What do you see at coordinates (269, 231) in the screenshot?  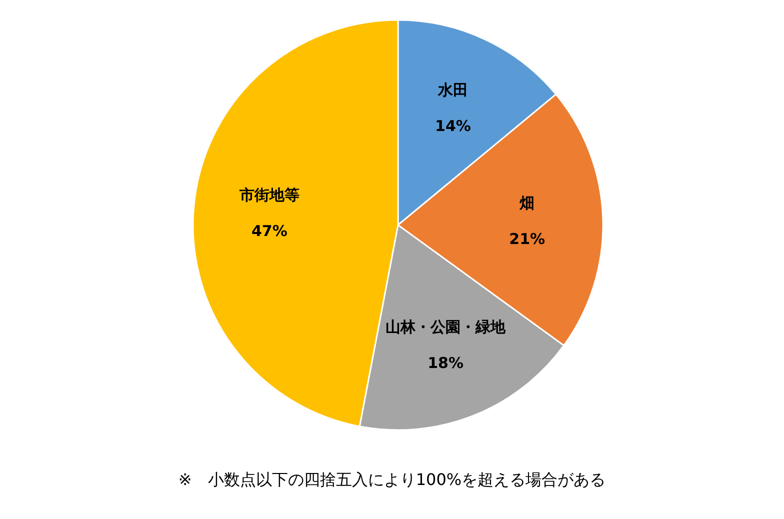 I see `data-label: 47%` at bounding box center [269, 231].